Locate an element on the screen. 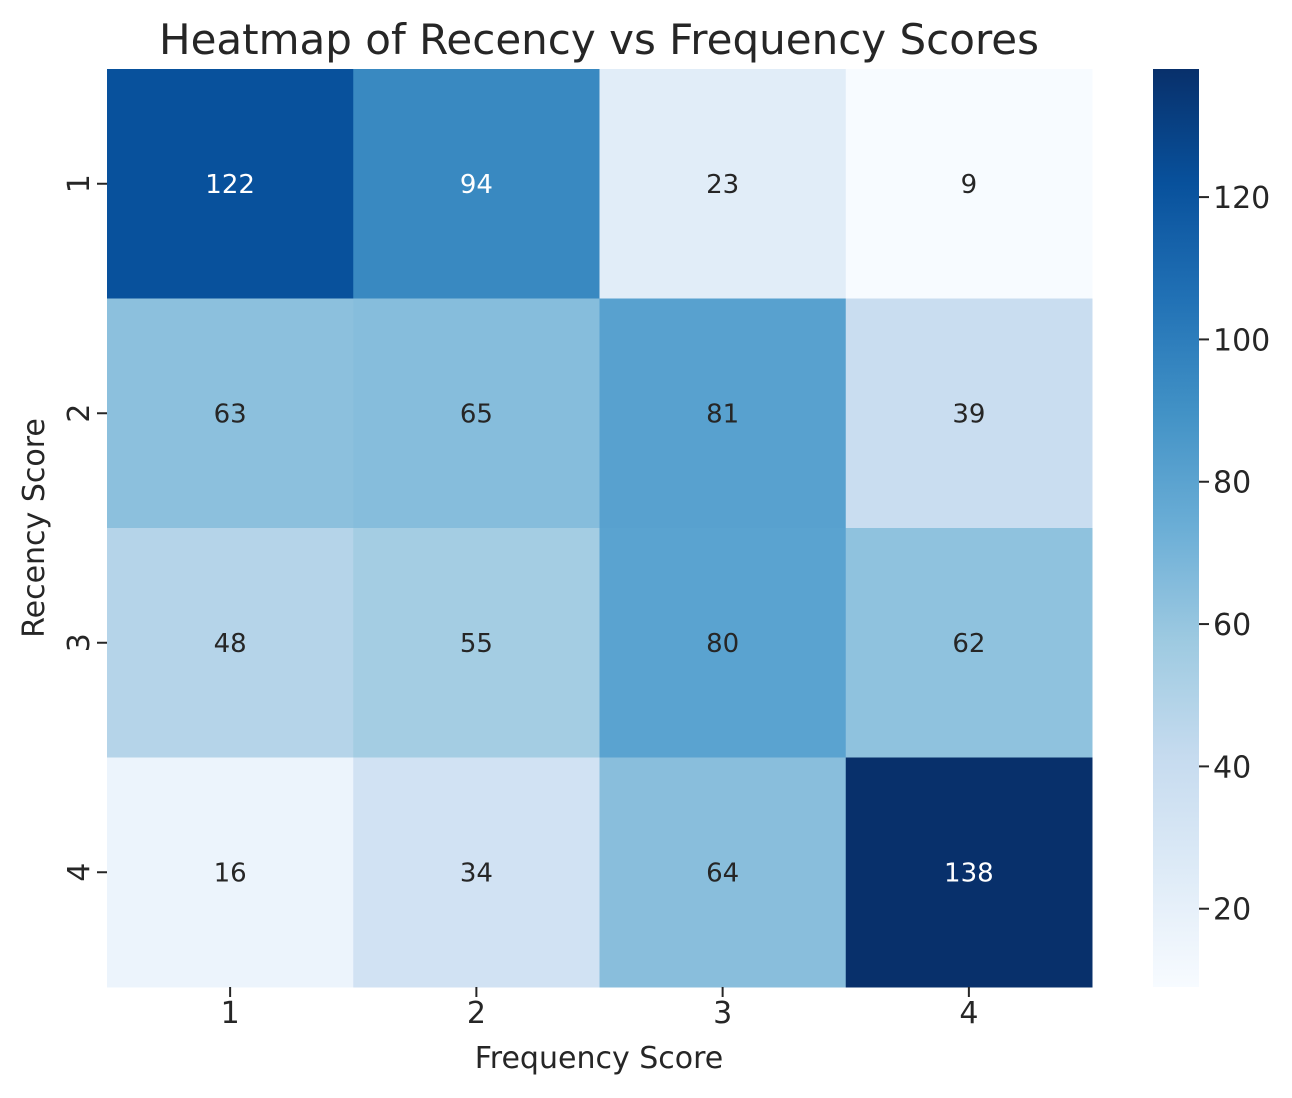 This screenshot has width=1292, height=1098. colorbar-tick-label: 100 is located at coordinates (1241, 340).